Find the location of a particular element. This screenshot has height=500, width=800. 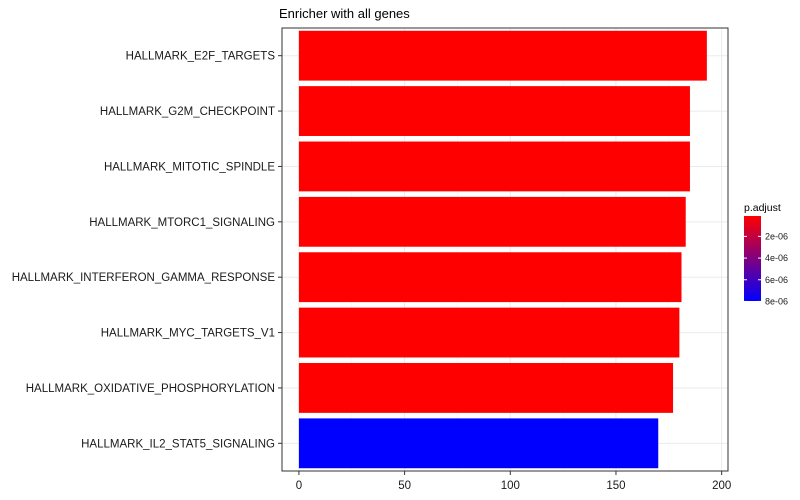

x-tick-label: 50 is located at coordinates (404, 486).